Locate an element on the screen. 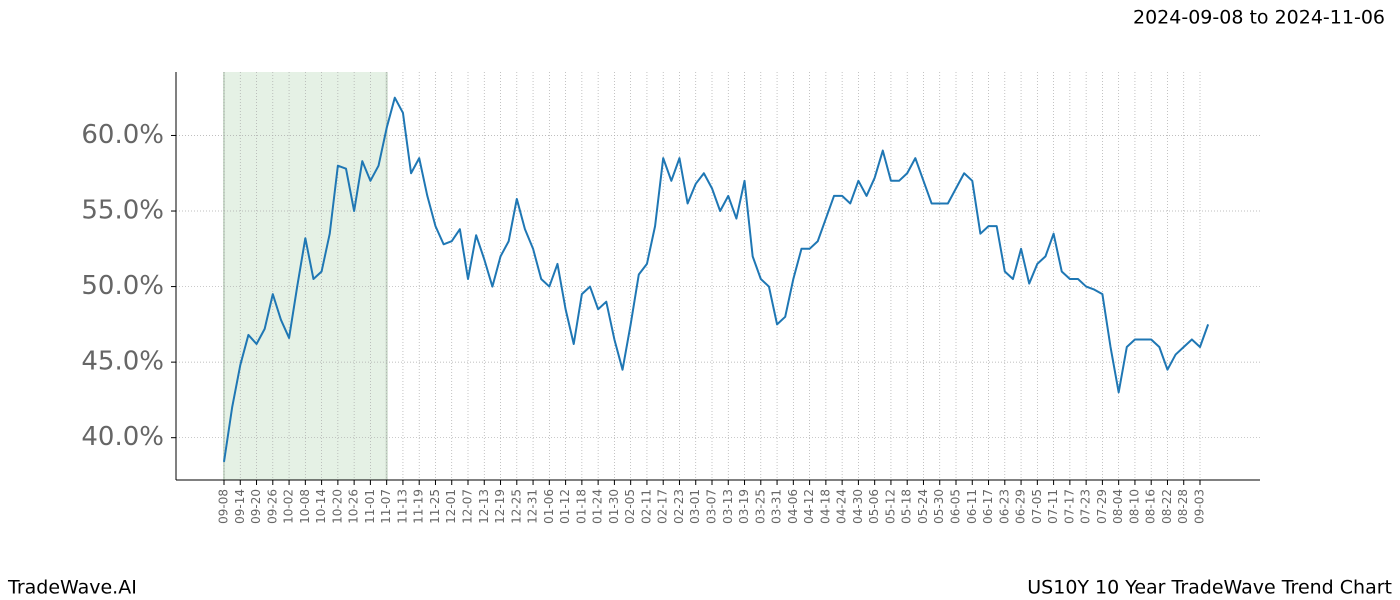 This screenshot has width=1400, height=600. x-tick-label: 09-08 is located at coordinates (224, 506).